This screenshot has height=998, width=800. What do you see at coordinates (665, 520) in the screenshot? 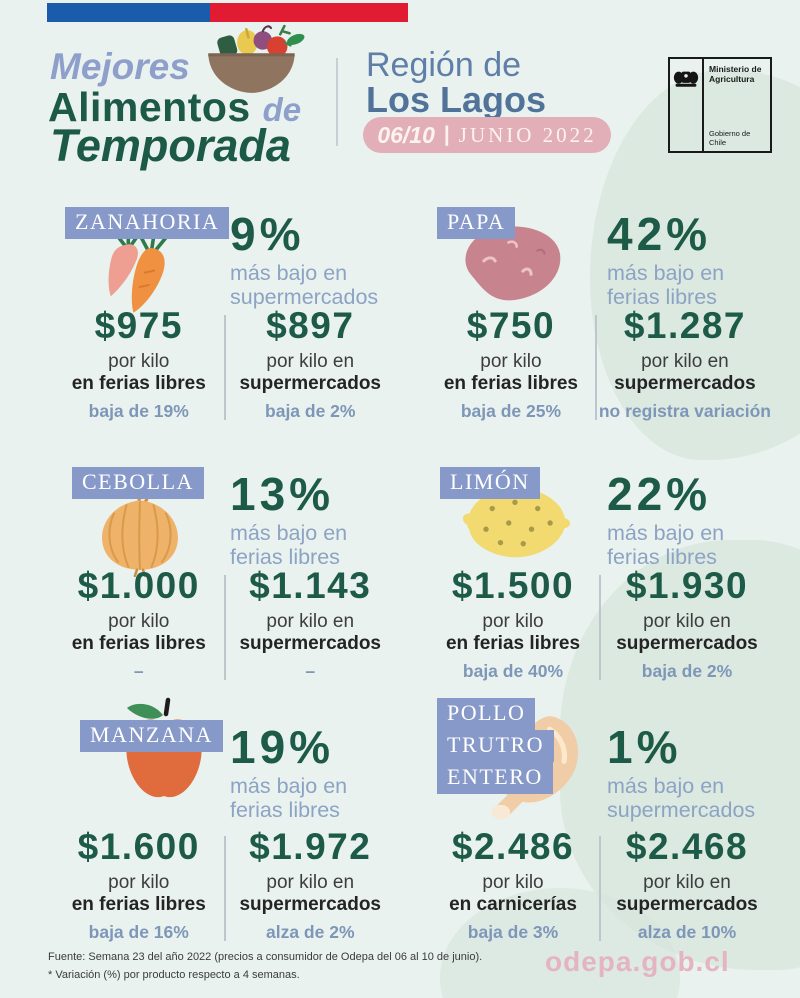
I see `discount-stat: 22% más bajo en ferias libres` at bounding box center [665, 520].